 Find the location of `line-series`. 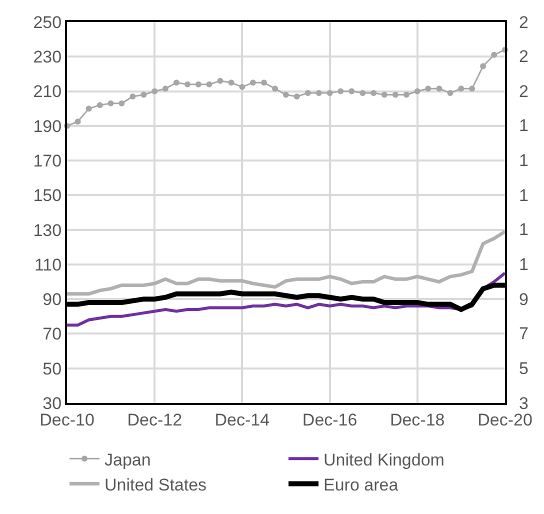

line-series is located at coordinates (286, 263).